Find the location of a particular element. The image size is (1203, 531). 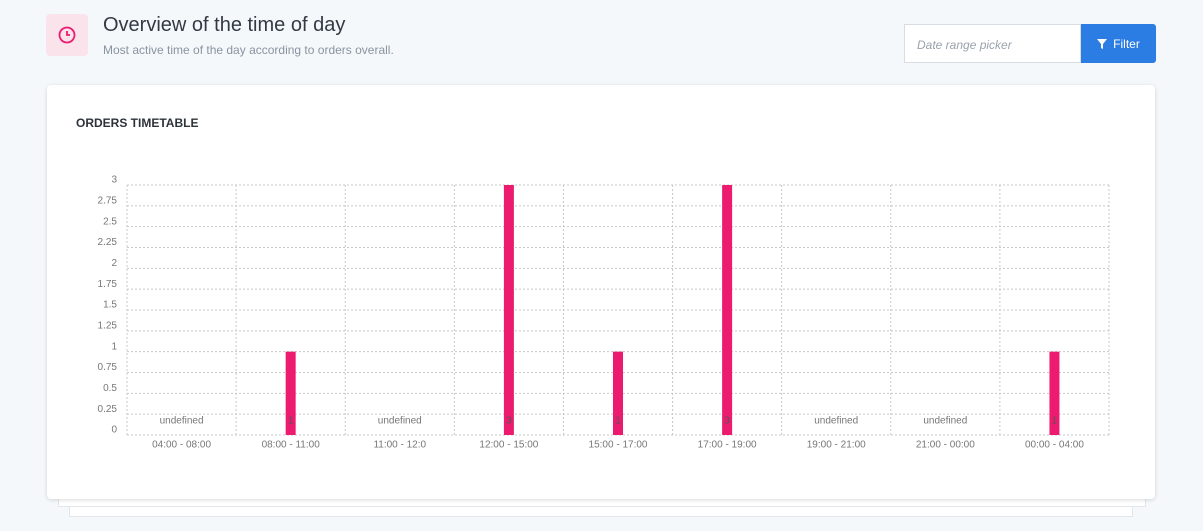

y-tick-label: 0 is located at coordinates (114, 430).